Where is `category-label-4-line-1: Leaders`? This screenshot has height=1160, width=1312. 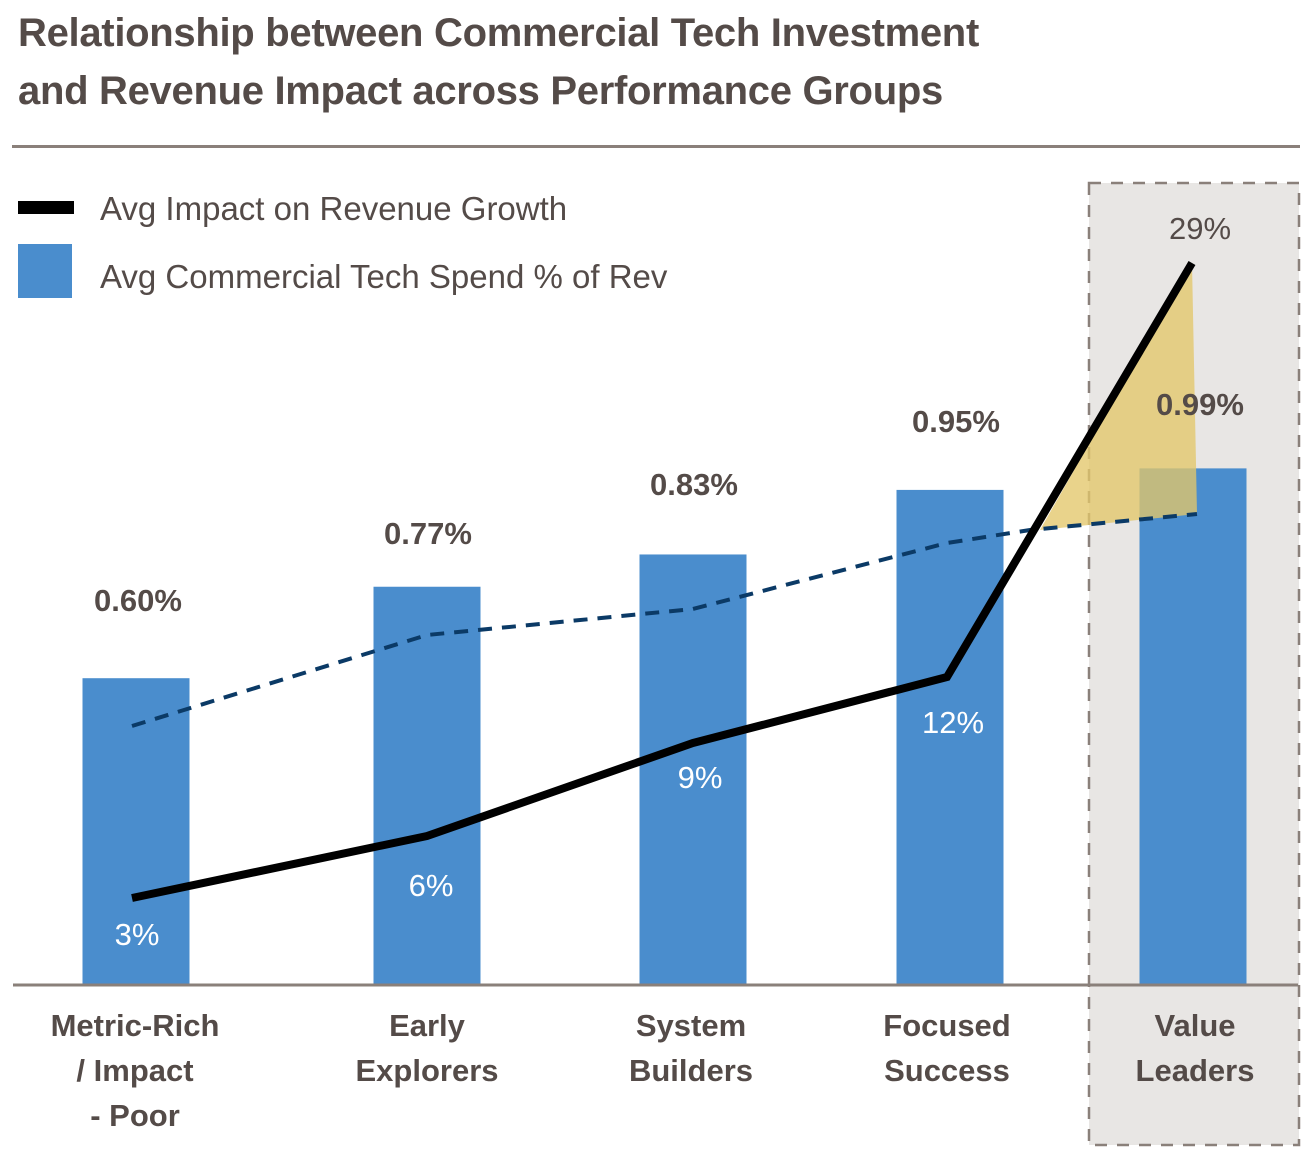
category-label-4-line-1: Leaders is located at coordinates (1195, 1070).